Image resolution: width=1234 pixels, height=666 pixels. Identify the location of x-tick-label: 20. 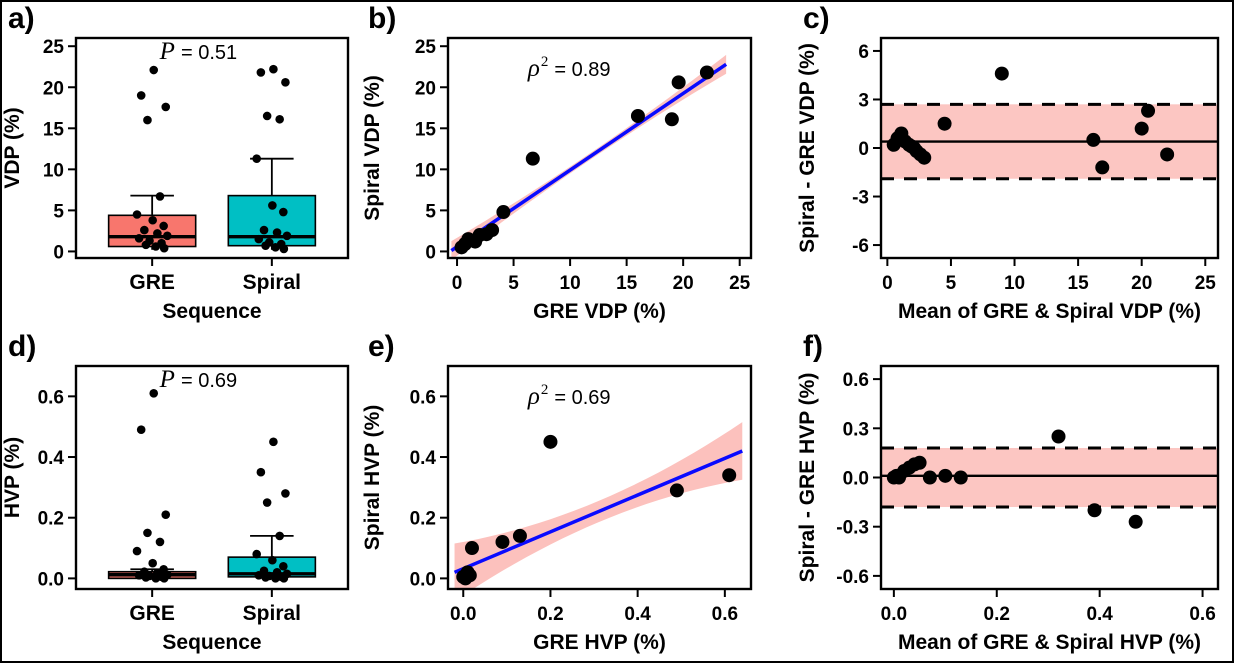
(683, 283).